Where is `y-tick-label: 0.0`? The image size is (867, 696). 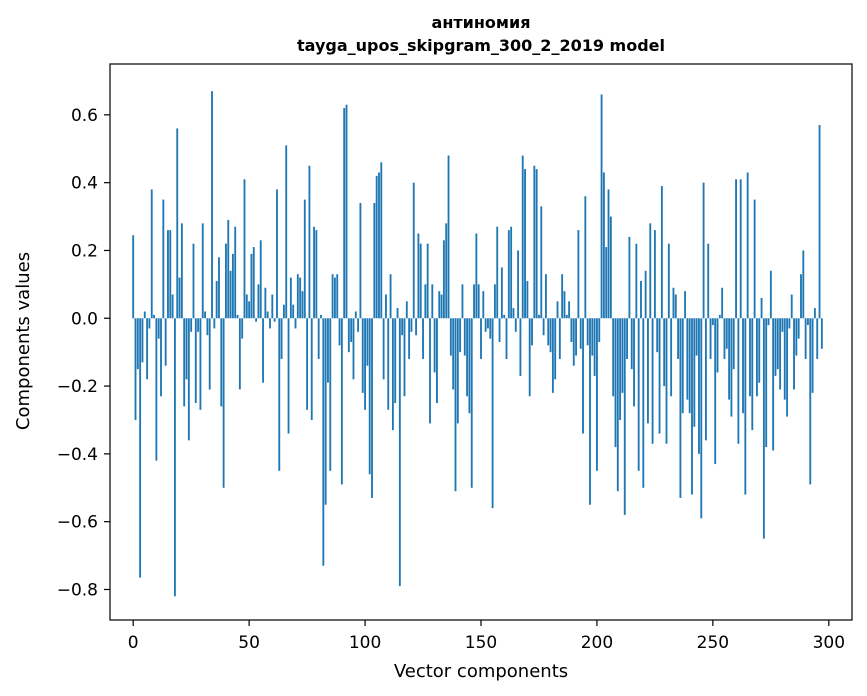
y-tick-label: 0.0 is located at coordinates (84, 319).